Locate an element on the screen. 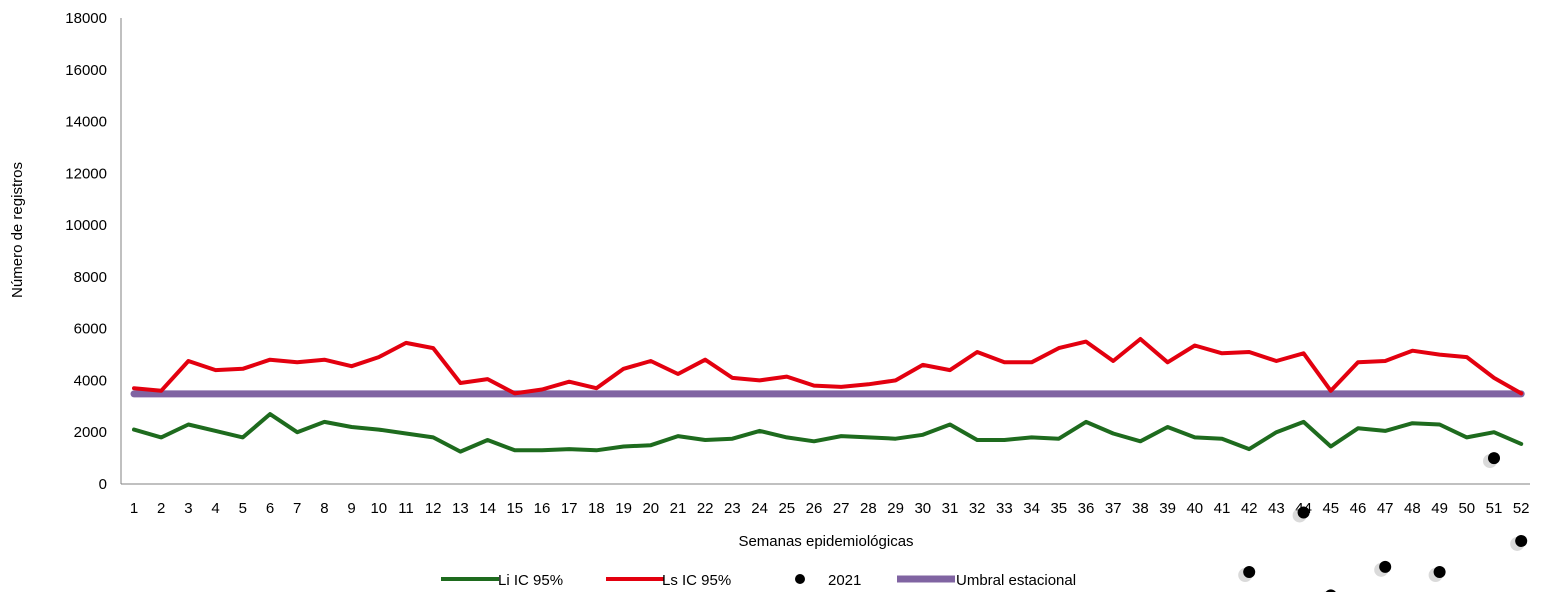  legend-label: Umbral estacional is located at coordinates (1016, 580).